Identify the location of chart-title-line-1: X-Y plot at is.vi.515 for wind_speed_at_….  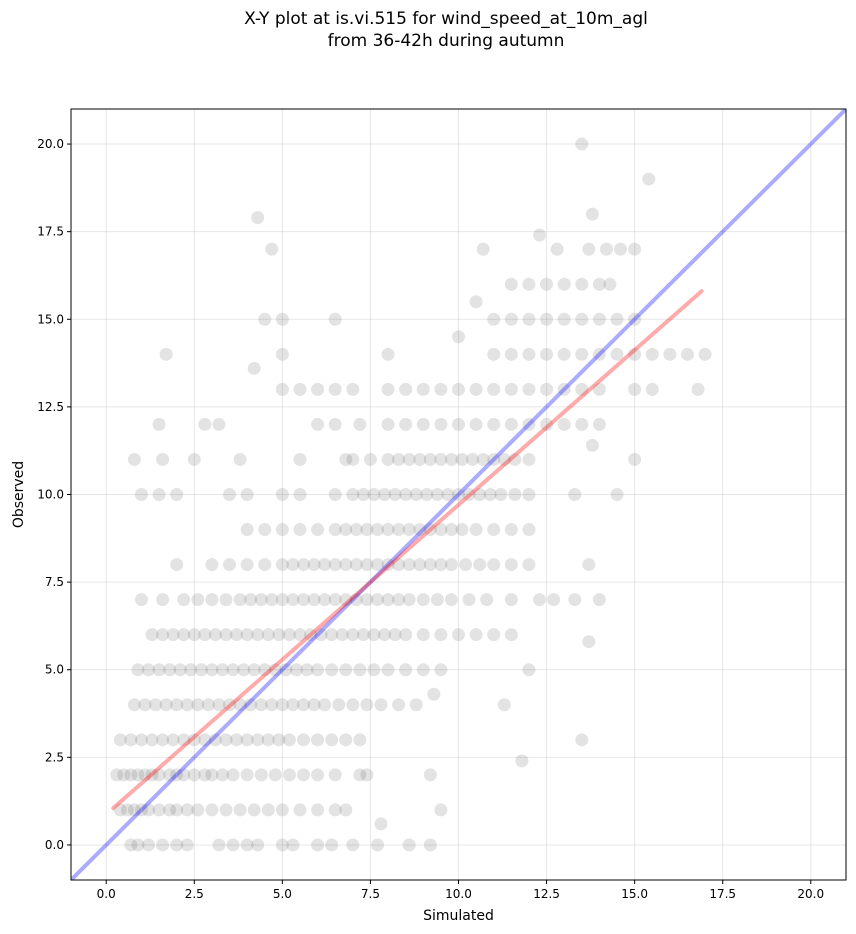
(446, 19).